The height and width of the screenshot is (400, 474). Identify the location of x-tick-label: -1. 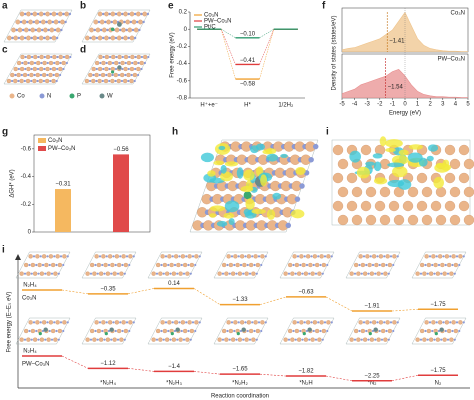
(393, 105).